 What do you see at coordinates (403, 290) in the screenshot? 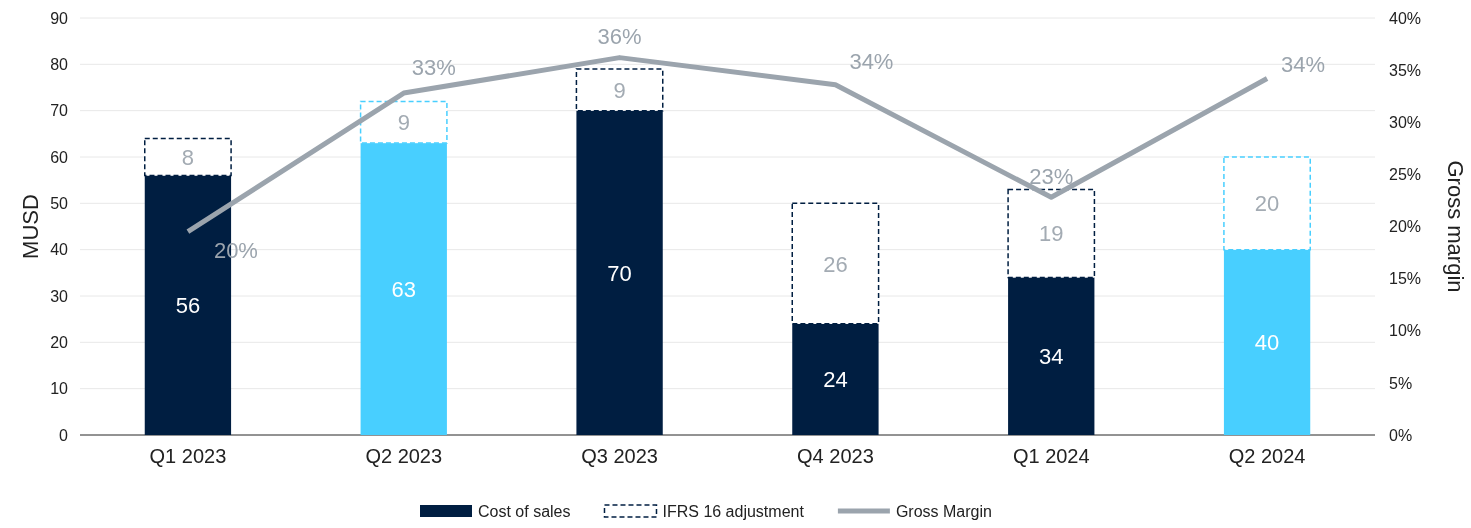
I see `data-label: 63` at bounding box center [403, 290].